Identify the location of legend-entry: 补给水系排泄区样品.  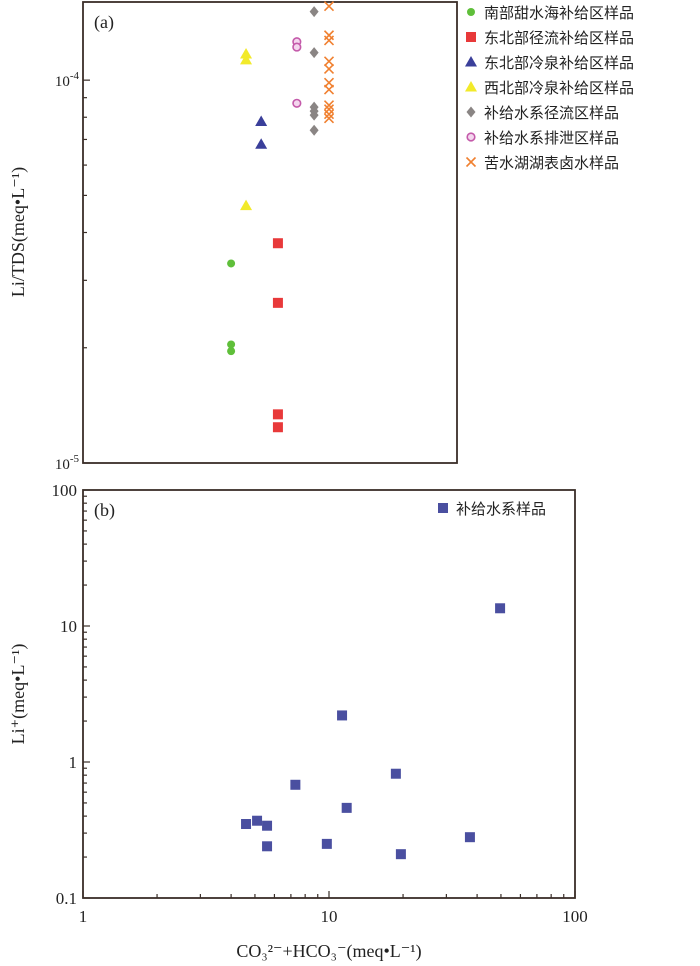
(542, 138).